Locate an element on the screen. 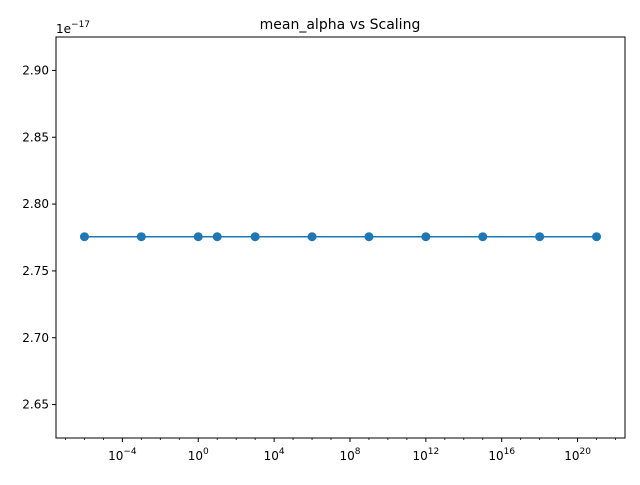 This screenshot has height=485, width=640. x-tick-label: 10⁴ is located at coordinates (274, 455).